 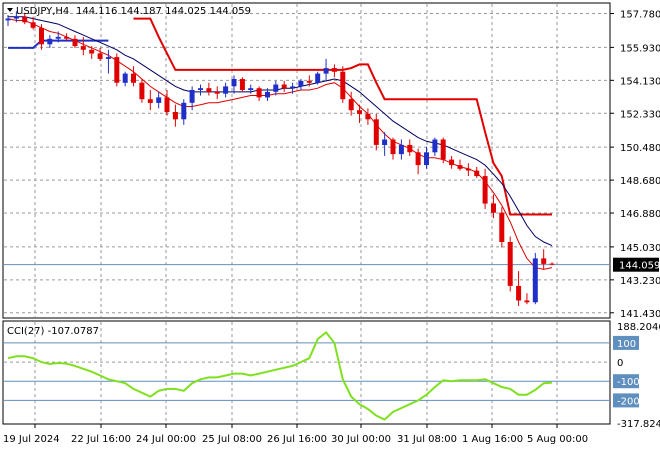 What do you see at coordinates (492, 439) in the screenshot?
I see `time-tick-label: 1 Aug 16:00` at bounding box center [492, 439].